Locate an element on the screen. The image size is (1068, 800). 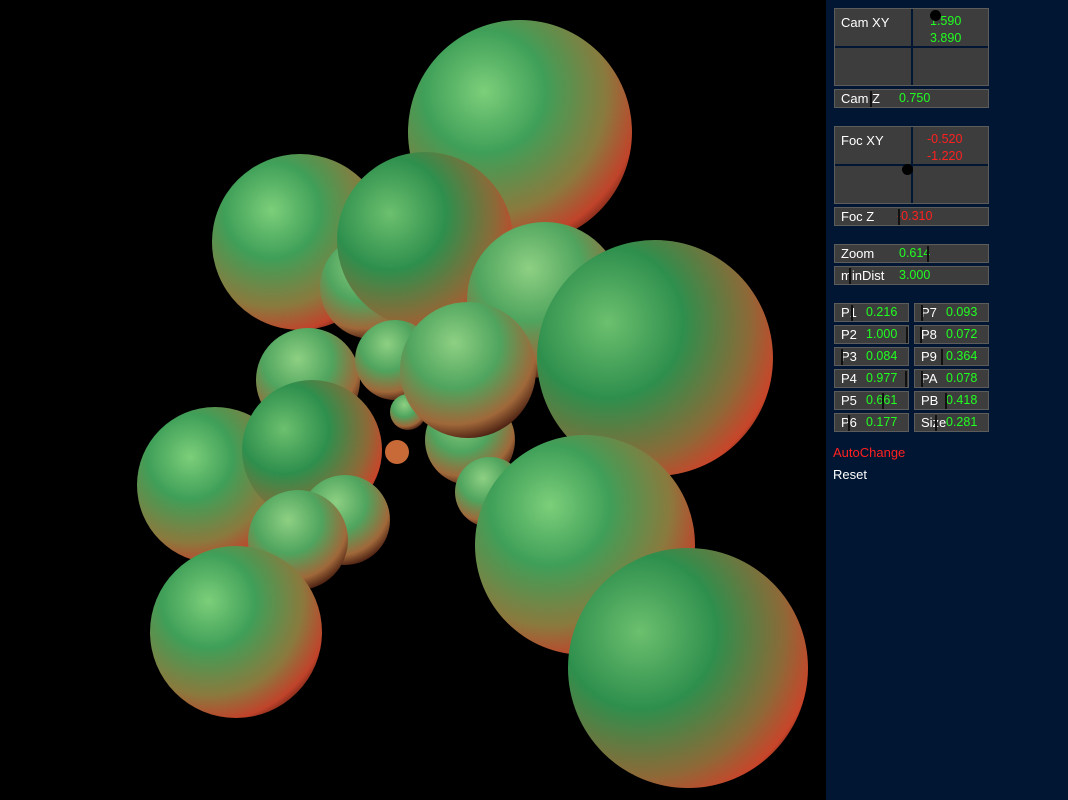
cam-xy-pad: Cam XY 1.590 3.890 is located at coordinates (911, 47).